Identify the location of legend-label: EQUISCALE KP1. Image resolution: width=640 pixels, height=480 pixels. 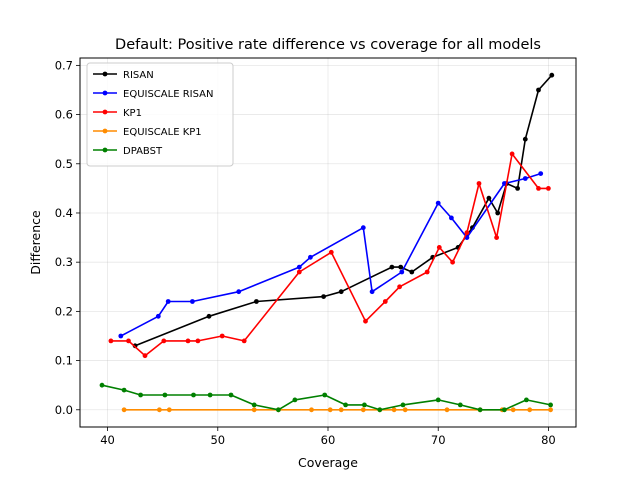
(162, 132).